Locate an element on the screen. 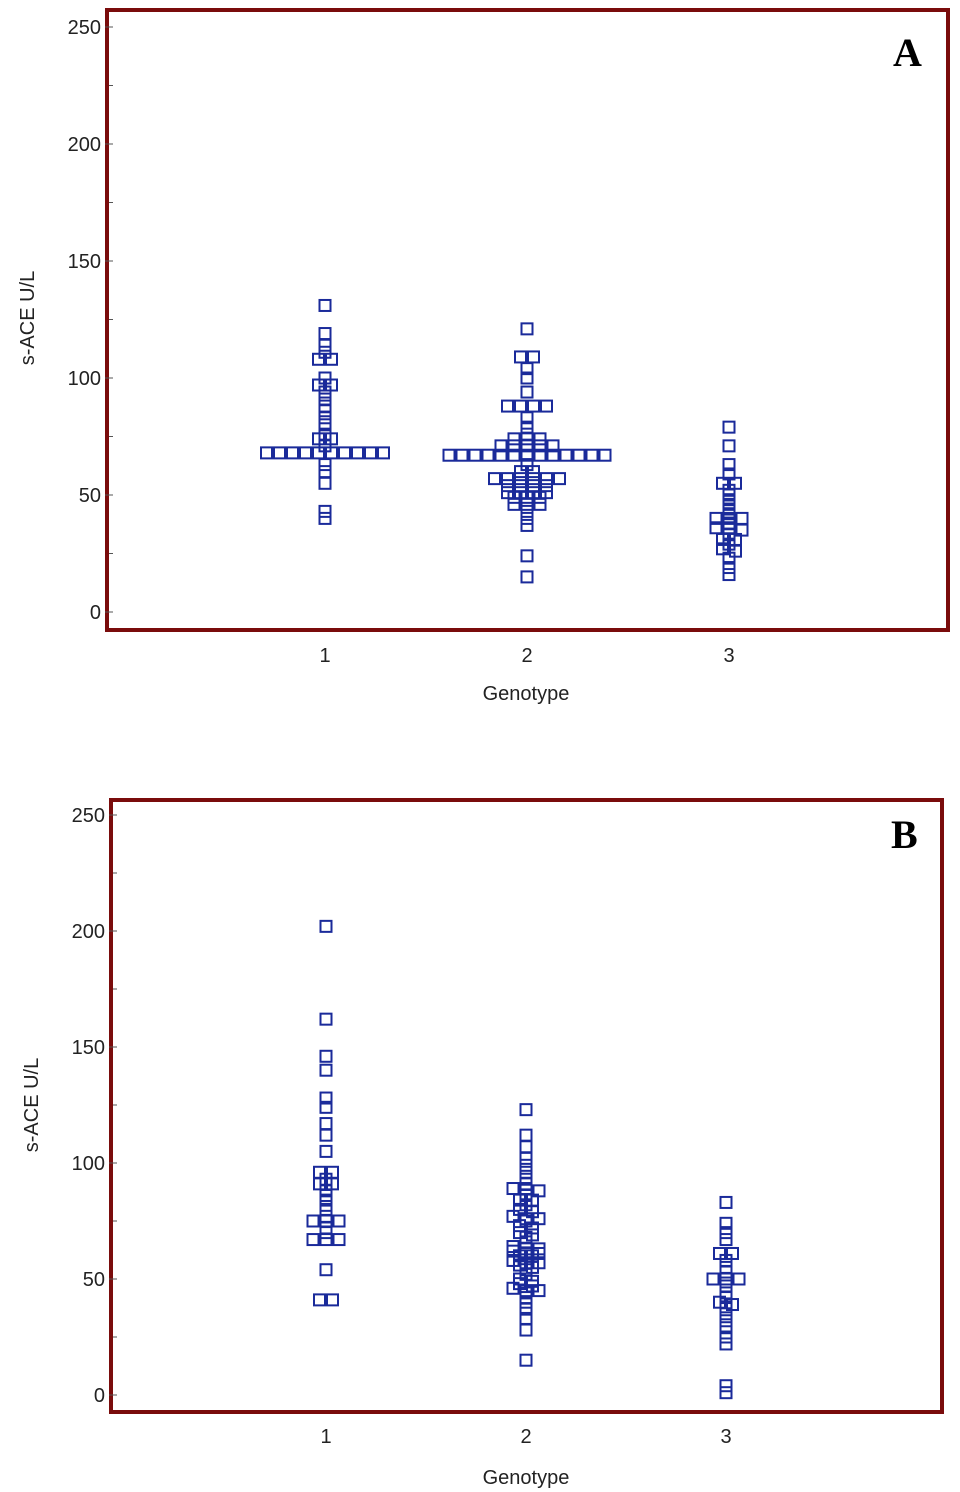 Image resolution: width=960 pixels, height=1492 pixels. panel-a-y-axis: 0 50 100 150 200 250 is located at coordinates (90, 320).